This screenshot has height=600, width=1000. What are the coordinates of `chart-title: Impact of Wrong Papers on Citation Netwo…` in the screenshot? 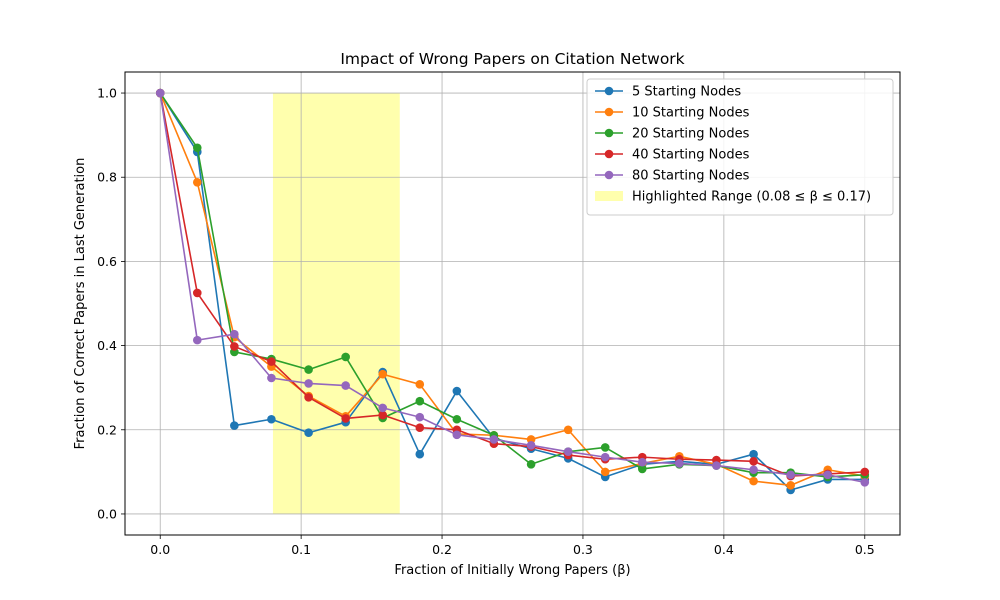 It's located at (512, 59).